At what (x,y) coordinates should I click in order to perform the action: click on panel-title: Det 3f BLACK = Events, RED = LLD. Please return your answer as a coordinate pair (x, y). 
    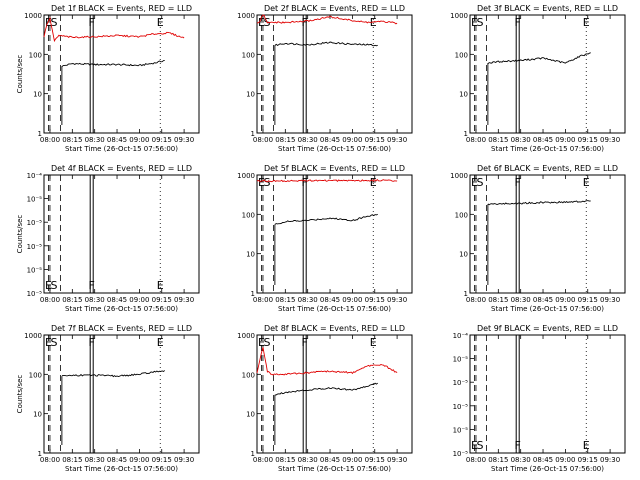
    Looking at the image, I should click on (547, 8).